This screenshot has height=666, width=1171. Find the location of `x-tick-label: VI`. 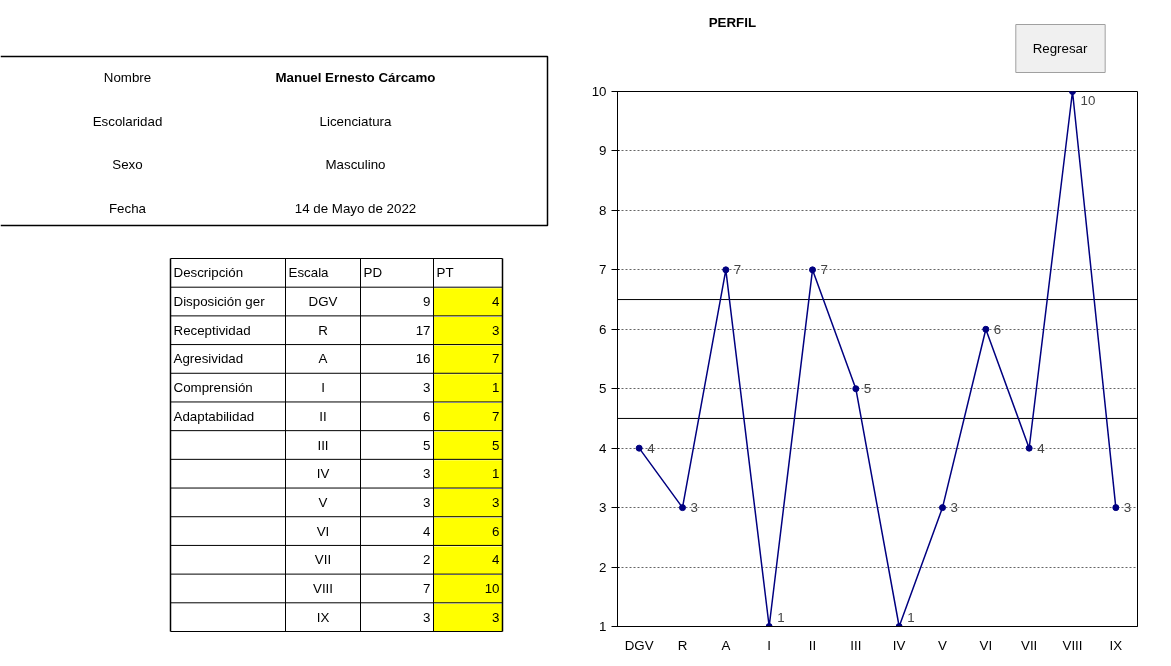

x-tick-label: VI is located at coordinates (986, 645).